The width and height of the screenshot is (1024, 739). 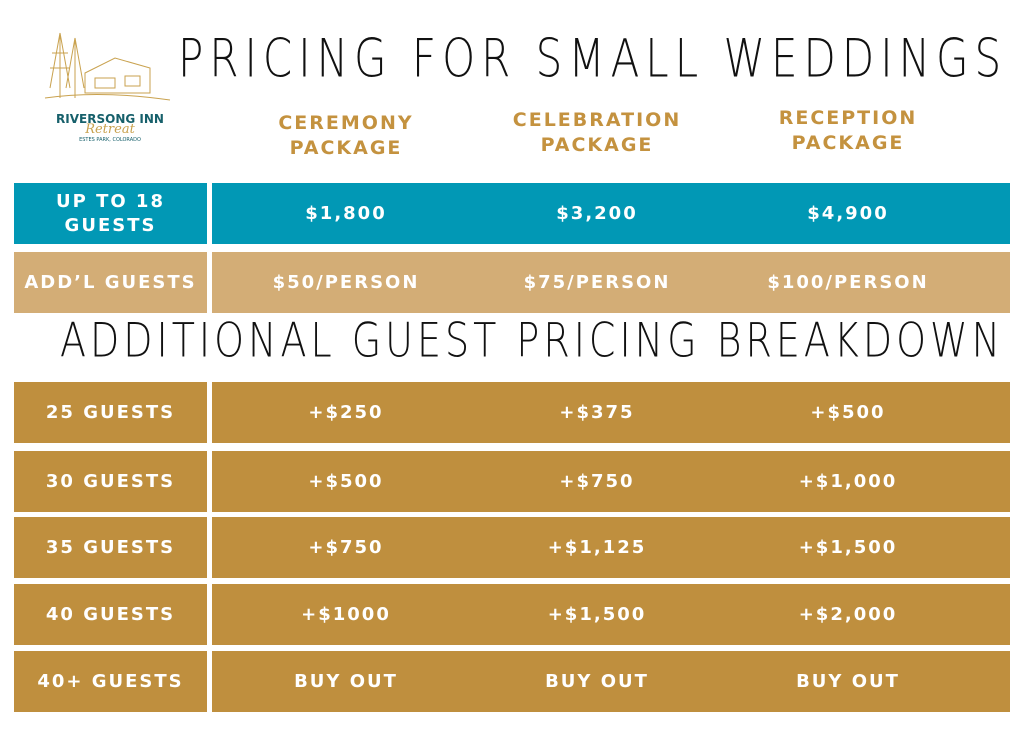 I want to click on price-cell: +$250, so click(x=346, y=412).